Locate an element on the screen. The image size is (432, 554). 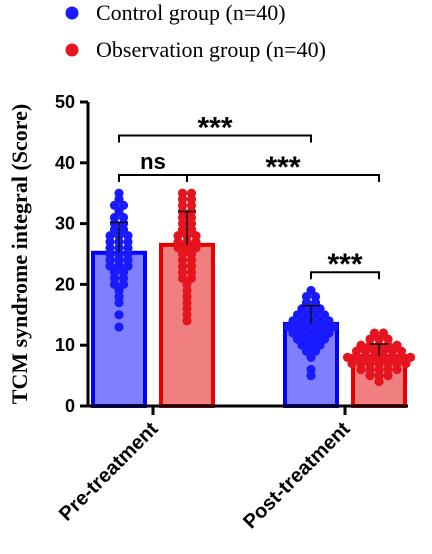
significance-label-1: *** is located at coordinates (214, 127).